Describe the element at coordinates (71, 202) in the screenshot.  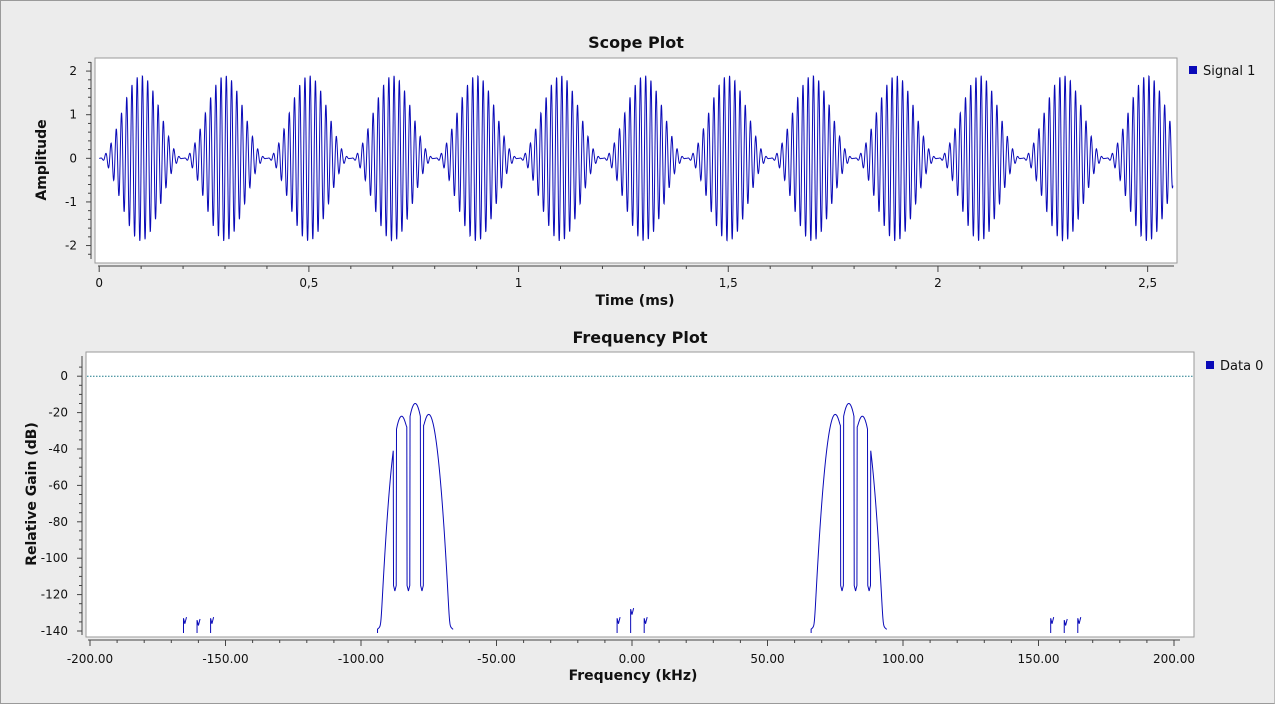
I see `scope-y-tick-label: -1` at that location.